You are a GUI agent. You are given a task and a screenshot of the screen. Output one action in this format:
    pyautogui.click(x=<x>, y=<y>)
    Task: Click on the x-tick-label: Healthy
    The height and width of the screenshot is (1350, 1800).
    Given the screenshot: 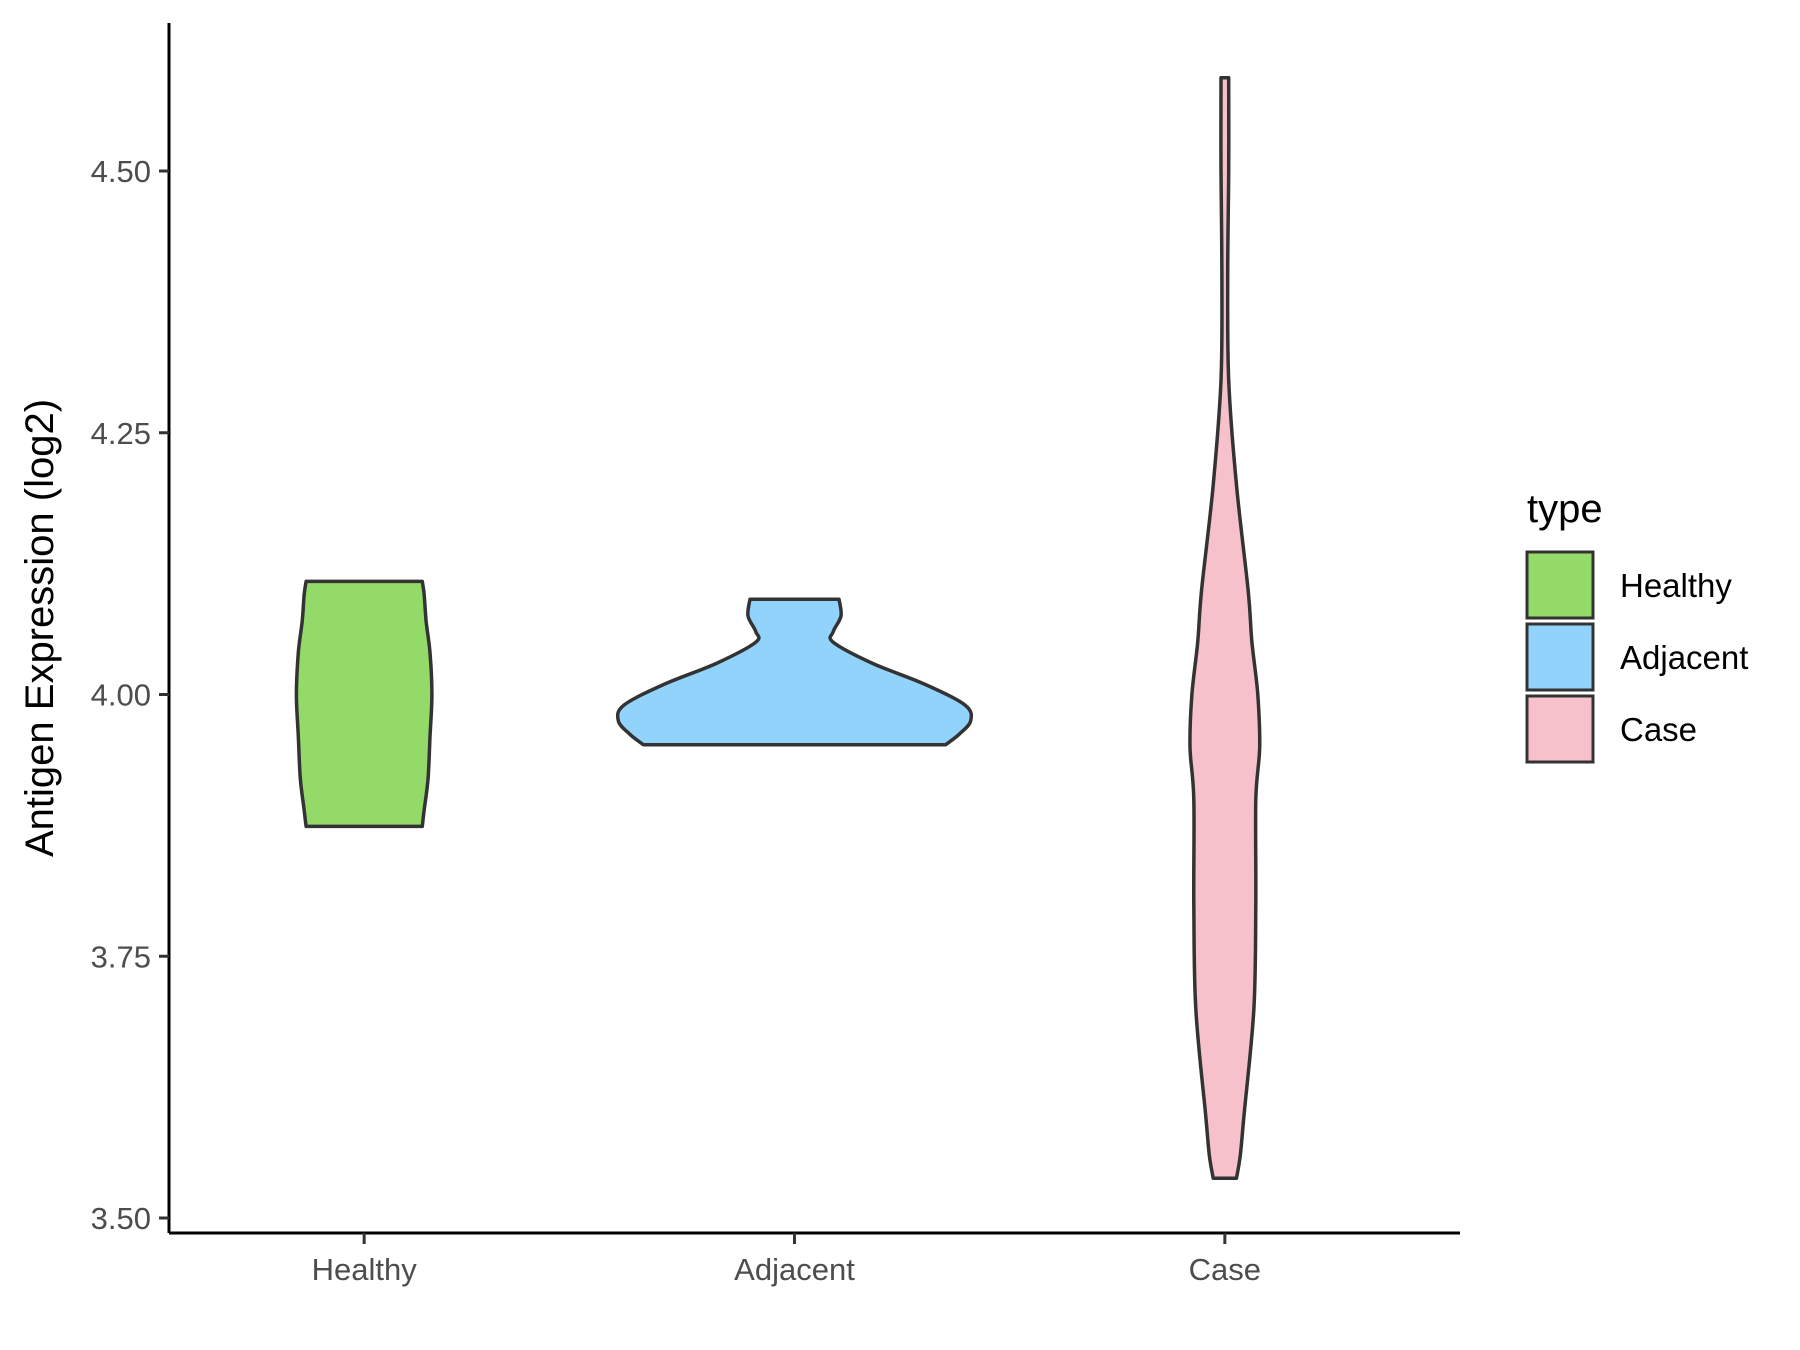 What is the action you would take?
    pyautogui.click(x=365, y=1269)
    